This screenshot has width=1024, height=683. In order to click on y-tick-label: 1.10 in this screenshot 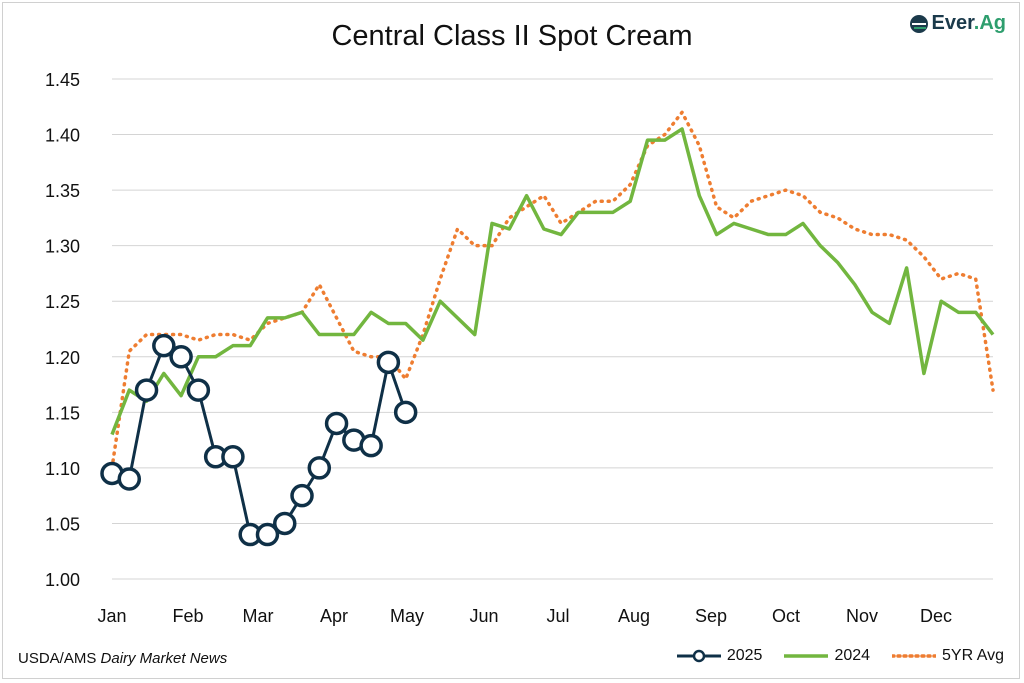, I will do `click(62, 469)`.